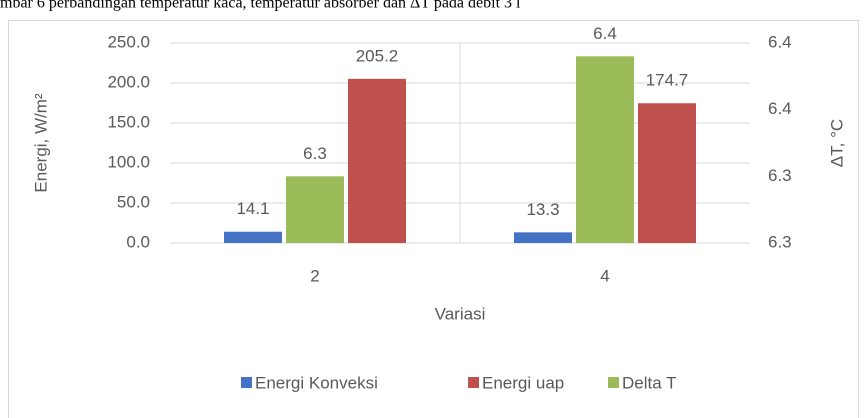 The image size is (867, 418). What do you see at coordinates (40, 143) in the screenshot?
I see `y-axis-title: Energi, W/m²` at bounding box center [40, 143].